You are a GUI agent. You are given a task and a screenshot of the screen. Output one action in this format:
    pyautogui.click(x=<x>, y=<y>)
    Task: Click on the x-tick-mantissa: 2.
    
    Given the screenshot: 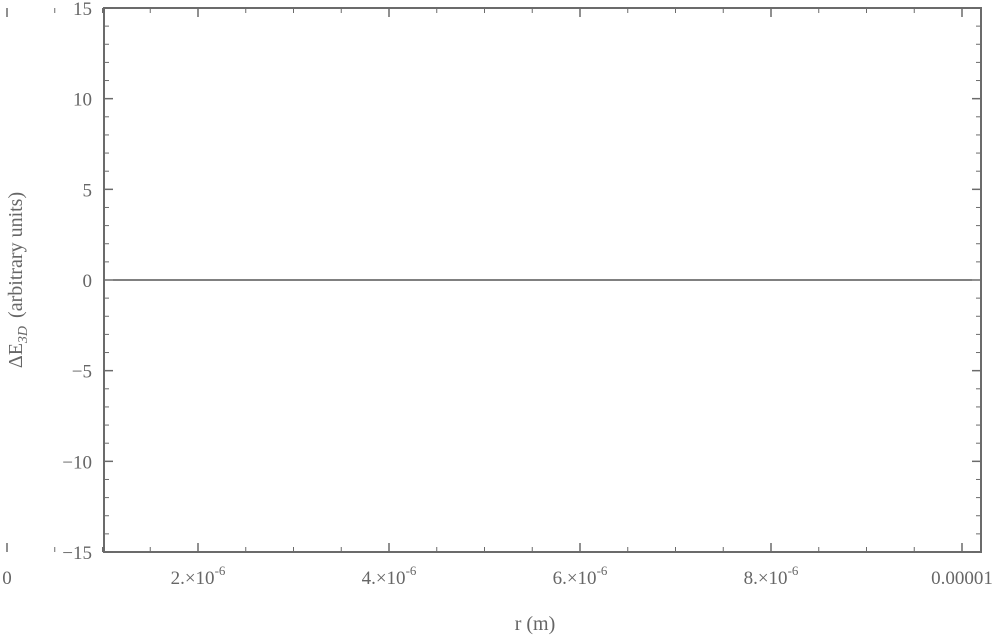 What is the action you would take?
    pyautogui.click(x=178, y=578)
    